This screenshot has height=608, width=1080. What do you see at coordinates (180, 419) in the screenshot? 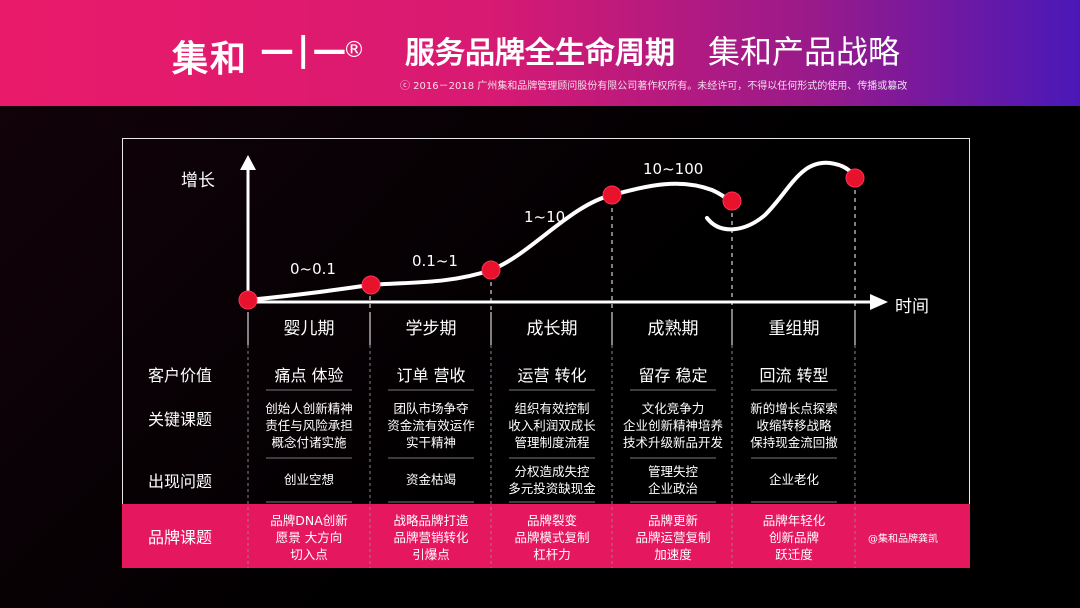
I see `row-label-key-topics: 关键课题` at bounding box center [180, 419].